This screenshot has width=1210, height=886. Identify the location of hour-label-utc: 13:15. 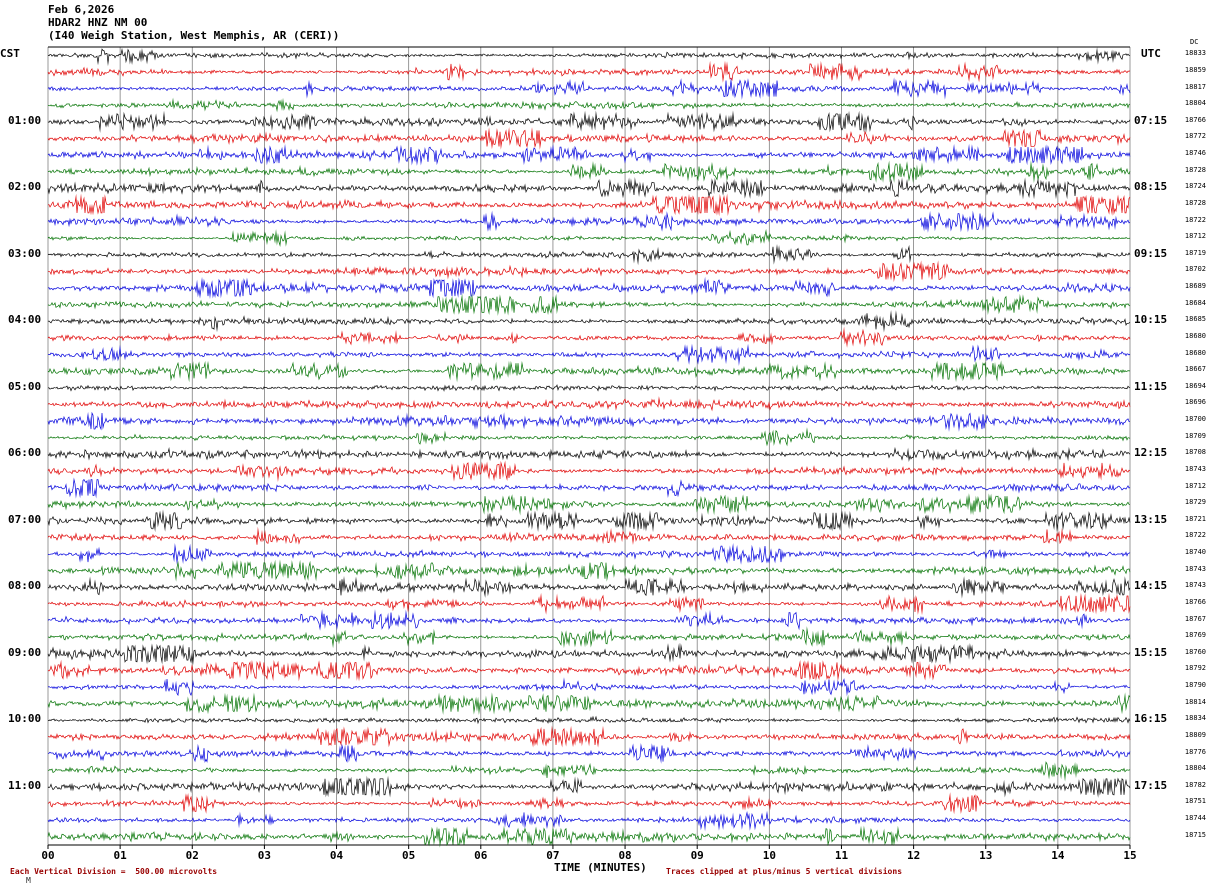
(1151, 519).